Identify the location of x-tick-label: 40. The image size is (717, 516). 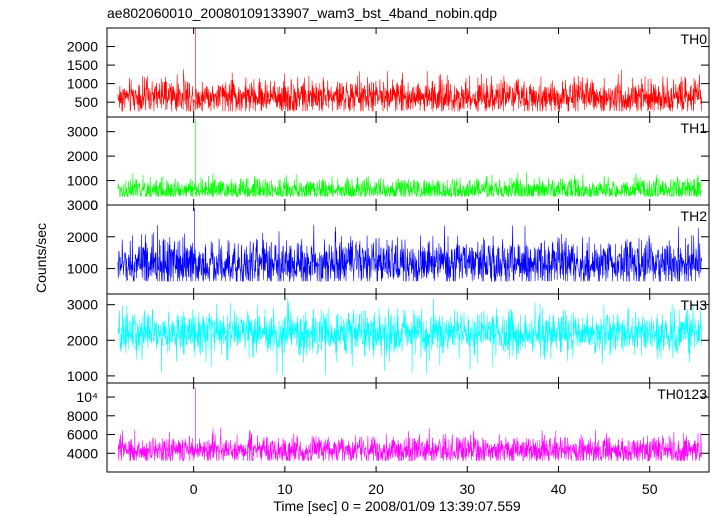
(559, 489).